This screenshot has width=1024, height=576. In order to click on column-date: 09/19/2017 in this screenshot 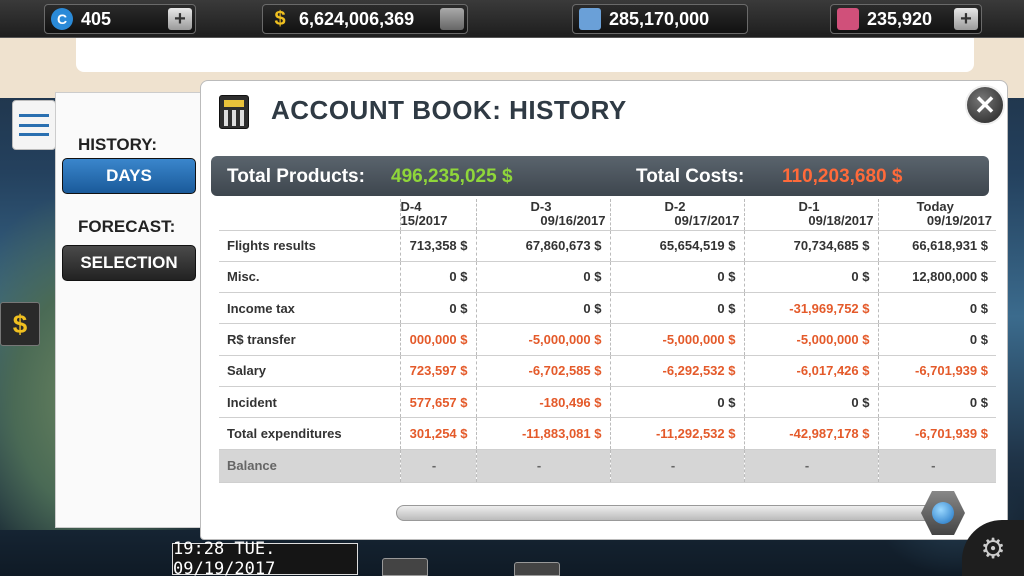, I will do `click(959, 221)`.